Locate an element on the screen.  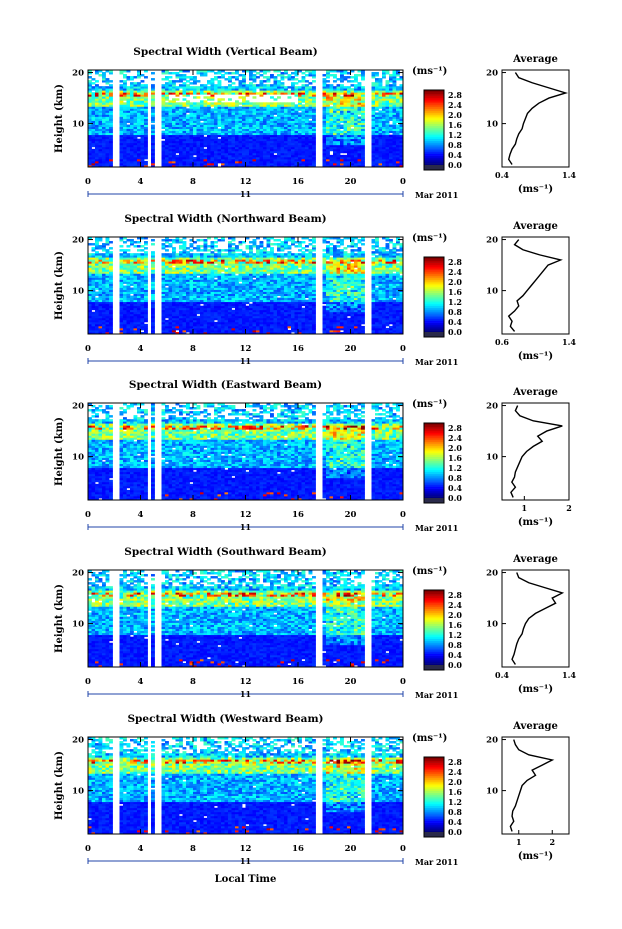
colorbar-tick-label: 2.4 is located at coordinates (455, 272).